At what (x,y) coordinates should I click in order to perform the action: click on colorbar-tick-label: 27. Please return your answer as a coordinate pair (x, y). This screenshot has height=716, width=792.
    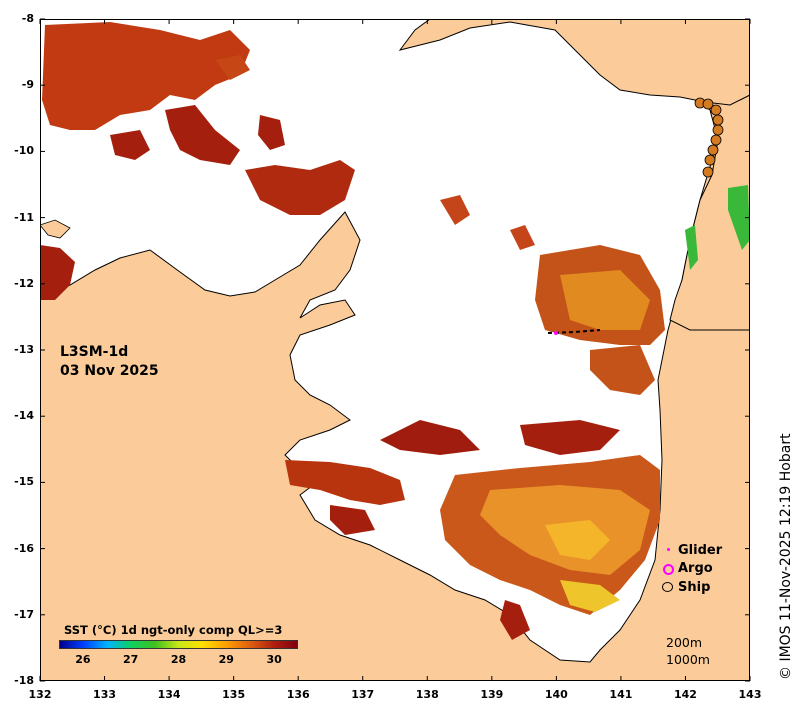
    Looking at the image, I should click on (131, 659).